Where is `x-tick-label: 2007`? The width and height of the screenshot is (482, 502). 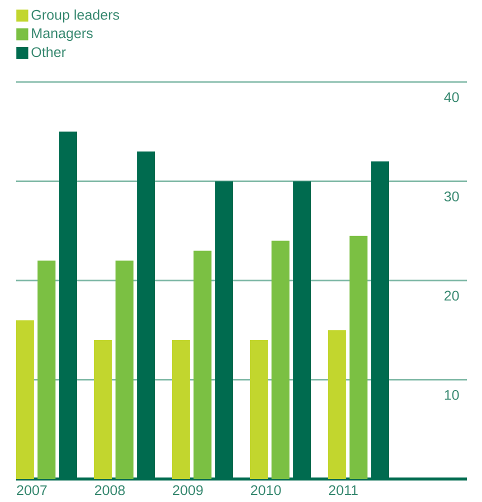 x-tick-label: 2007 is located at coordinates (31, 490).